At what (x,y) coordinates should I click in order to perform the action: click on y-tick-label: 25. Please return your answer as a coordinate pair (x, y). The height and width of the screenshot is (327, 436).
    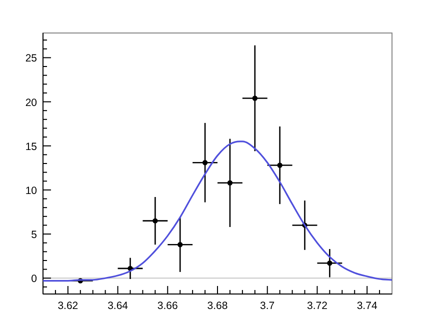
    Looking at the image, I should click on (31, 58).